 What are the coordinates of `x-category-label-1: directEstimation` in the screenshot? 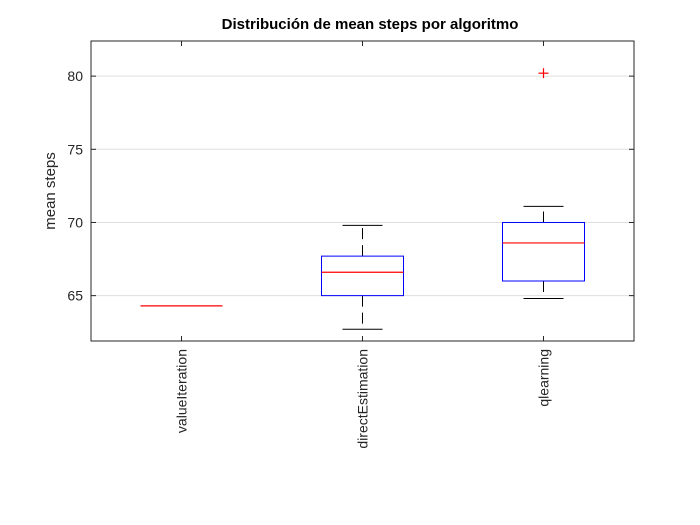 It's located at (363, 399).